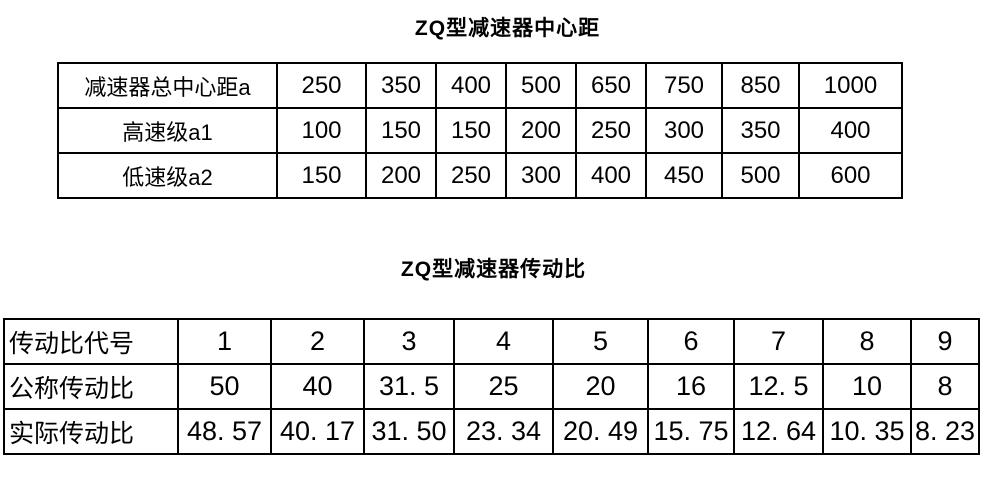 Image resolution: width=987 pixels, height=500 pixels. What do you see at coordinates (321, 130) in the screenshot?
I see `table-cell: 100` at bounding box center [321, 130].